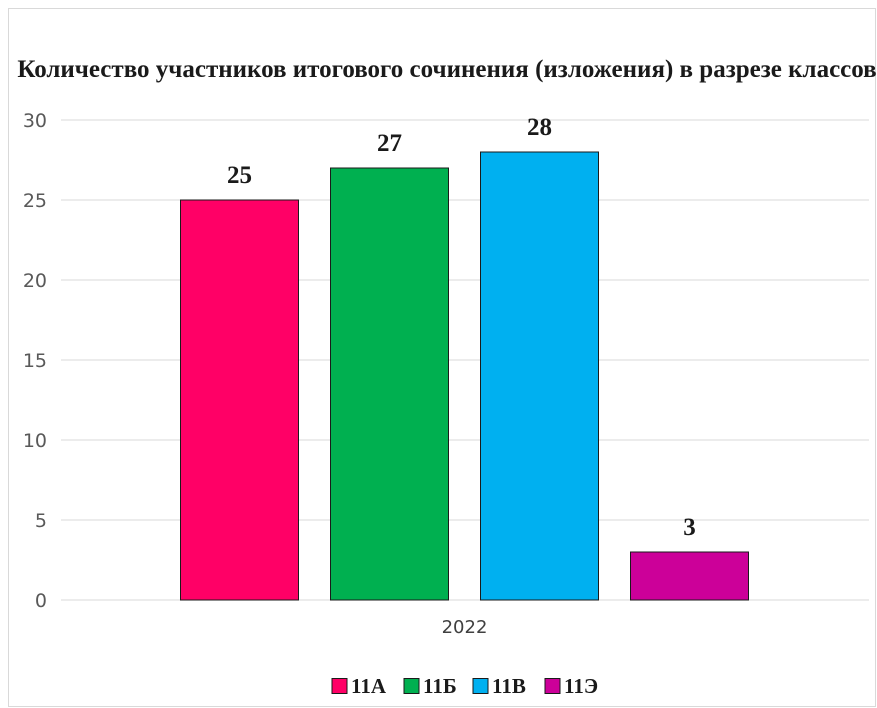 The width and height of the screenshot is (877, 708). I want to click on y-tick-label: 5, so click(41, 521).